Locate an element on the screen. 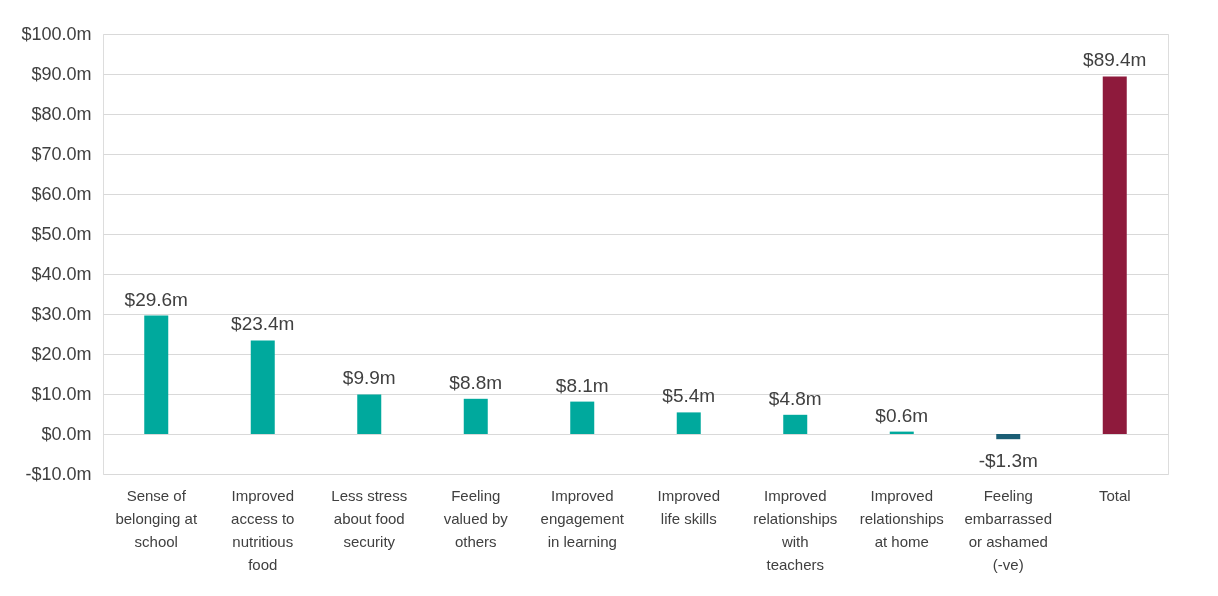 The width and height of the screenshot is (1218, 596). y-tick-label: $50.0m is located at coordinates (61, 233).